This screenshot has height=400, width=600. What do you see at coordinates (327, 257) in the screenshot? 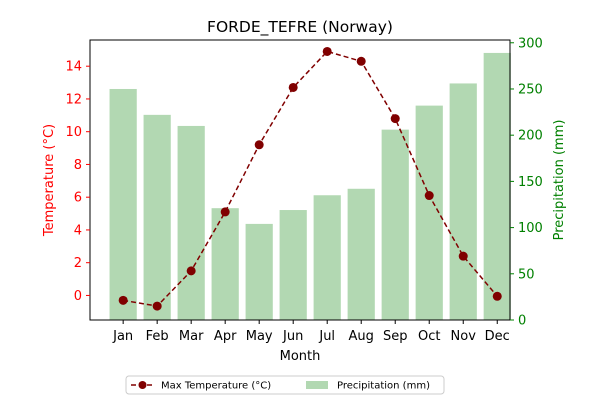
I see `precipitation-bar-jul` at bounding box center [327, 257].